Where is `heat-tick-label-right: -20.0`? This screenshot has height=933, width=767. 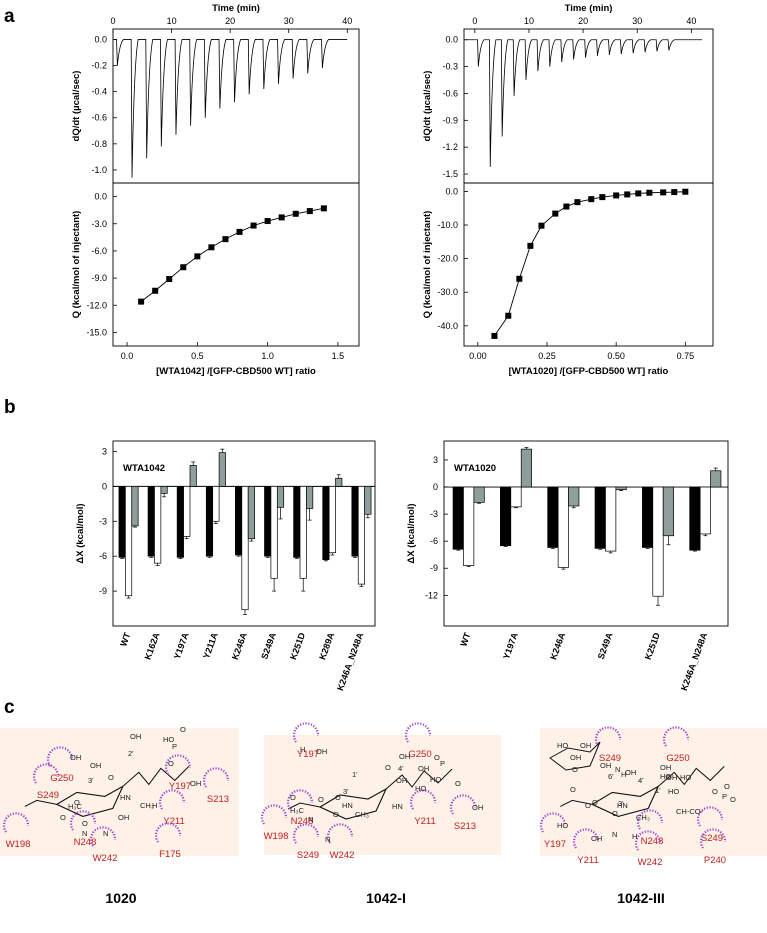
heat-tick-label-right: -20.0 is located at coordinates (447, 259).